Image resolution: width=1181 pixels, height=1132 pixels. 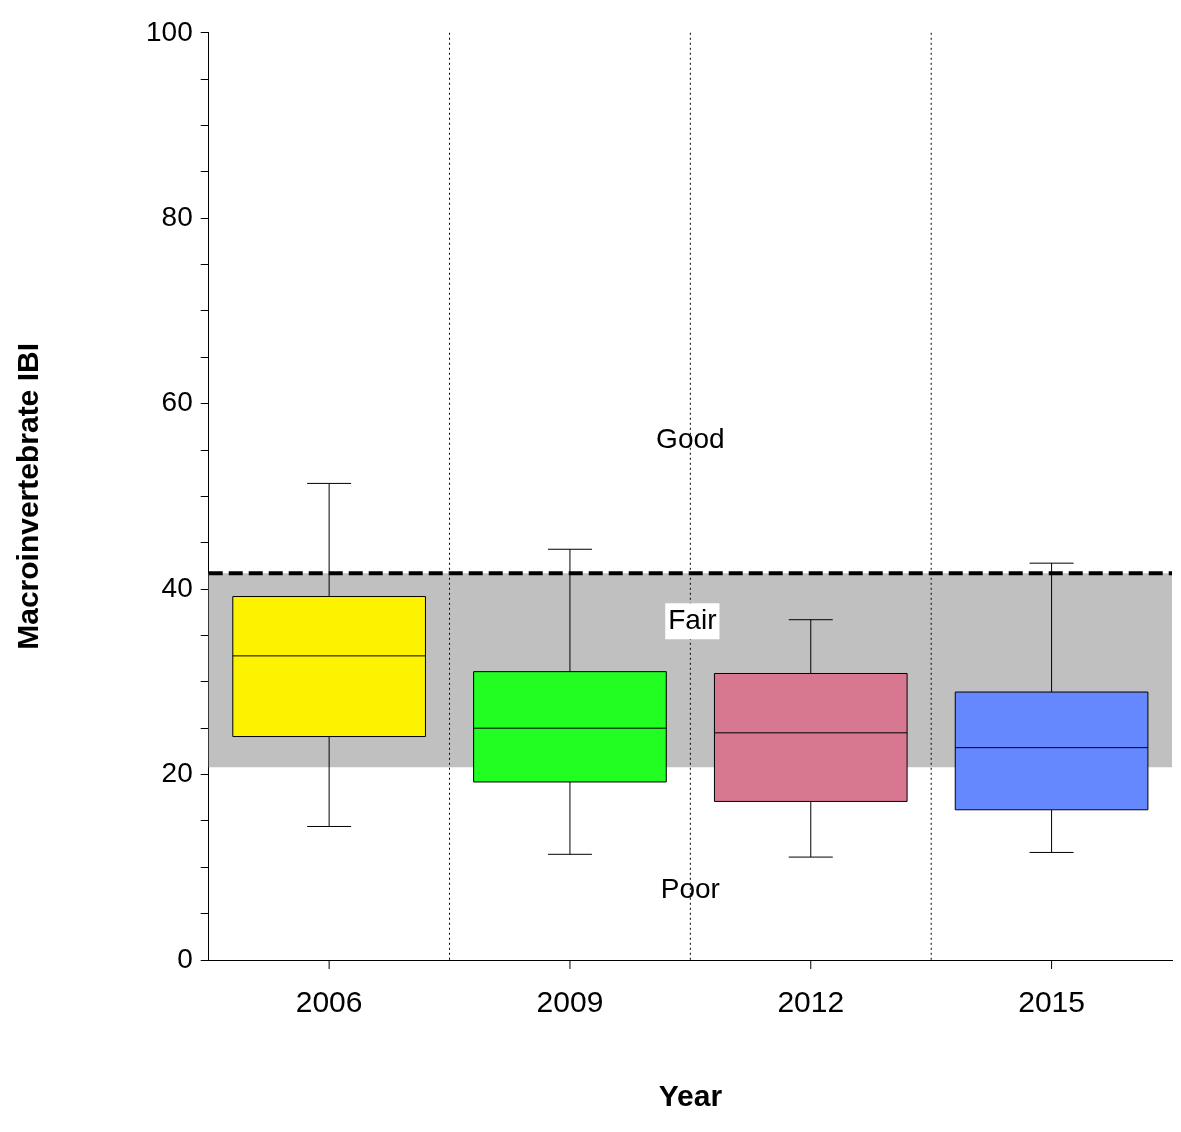 What do you see at coordinates (177, 216) in the screenshot?
I see `y-tick-label: 80` at bounding box center [177, 216].